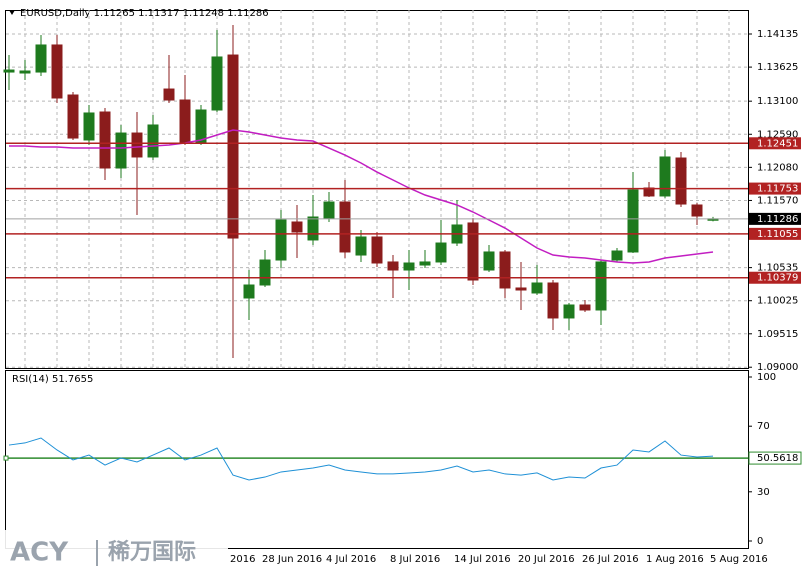  Describe the element at coordinates (777, 278) in the screenshot. I see `level-label: 1.10379` at that location.